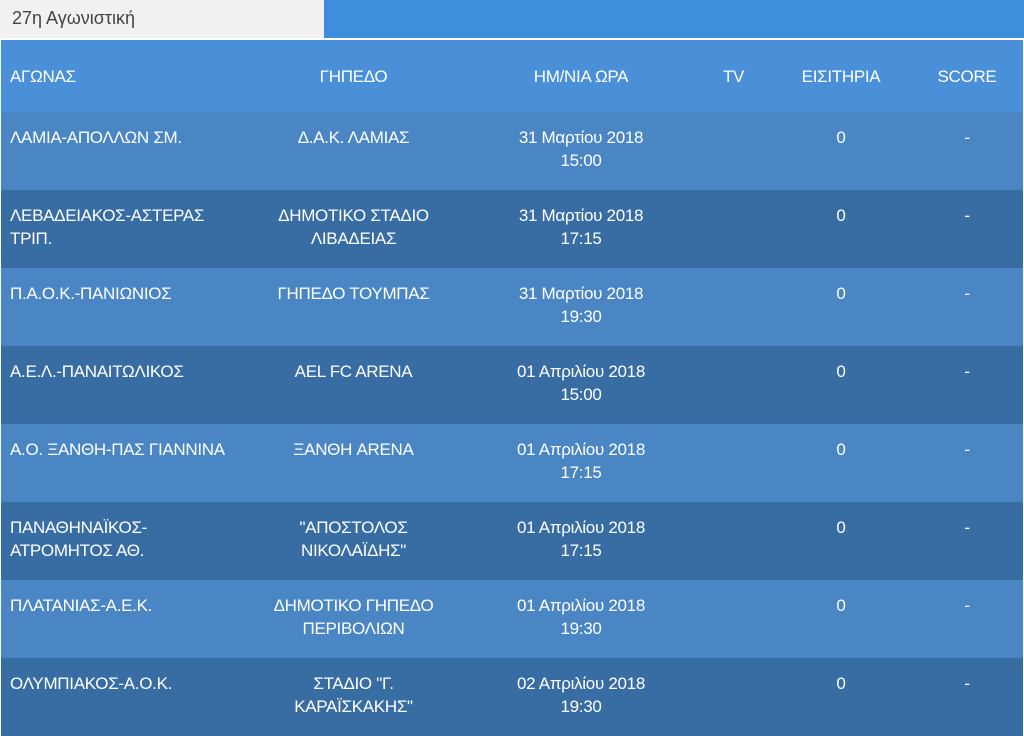 The height and width of the screenshot is (736, 1024). What do you see at coordinates (353, 137) in the screenshot?
I see `stadium-cell: Δ.Α.Κ. ΛΑΜΙΑΣ` at bounding box center [353, 137].